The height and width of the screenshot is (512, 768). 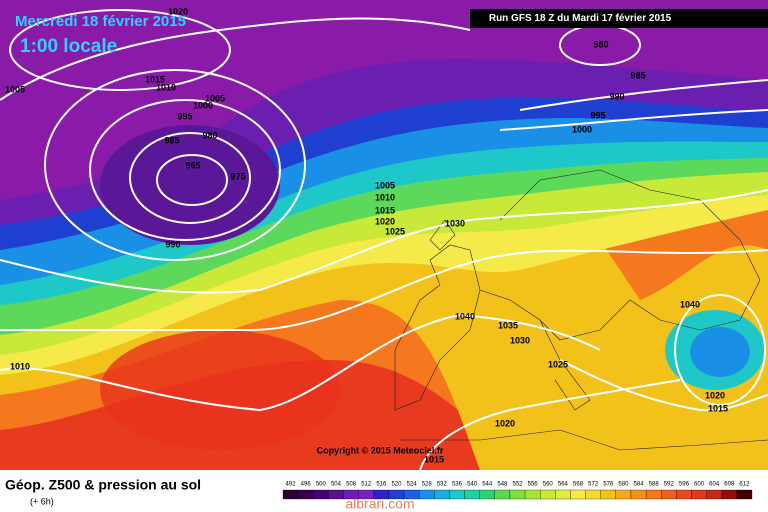 I want to click on legend-title: Géop. Z500 & pression au sol, so click(x=103, y=485).